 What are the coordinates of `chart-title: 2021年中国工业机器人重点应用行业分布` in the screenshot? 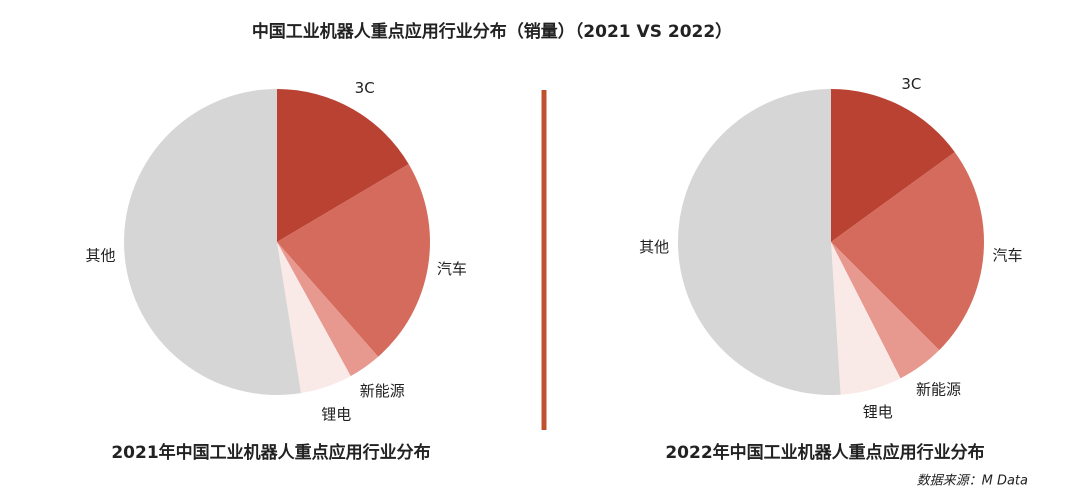 It's located at (270, 452).